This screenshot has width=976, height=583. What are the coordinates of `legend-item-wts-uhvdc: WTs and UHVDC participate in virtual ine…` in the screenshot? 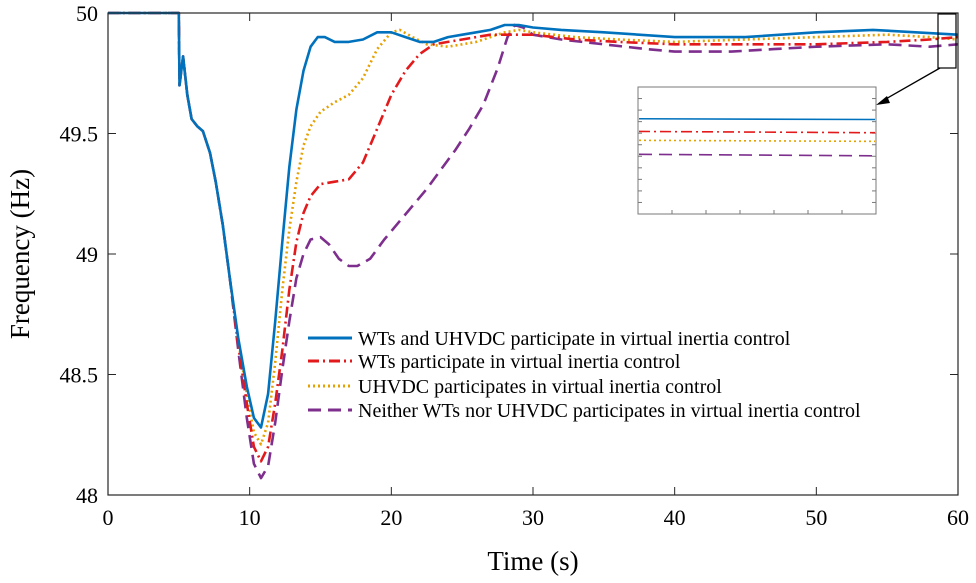 It's located at (549, 339).